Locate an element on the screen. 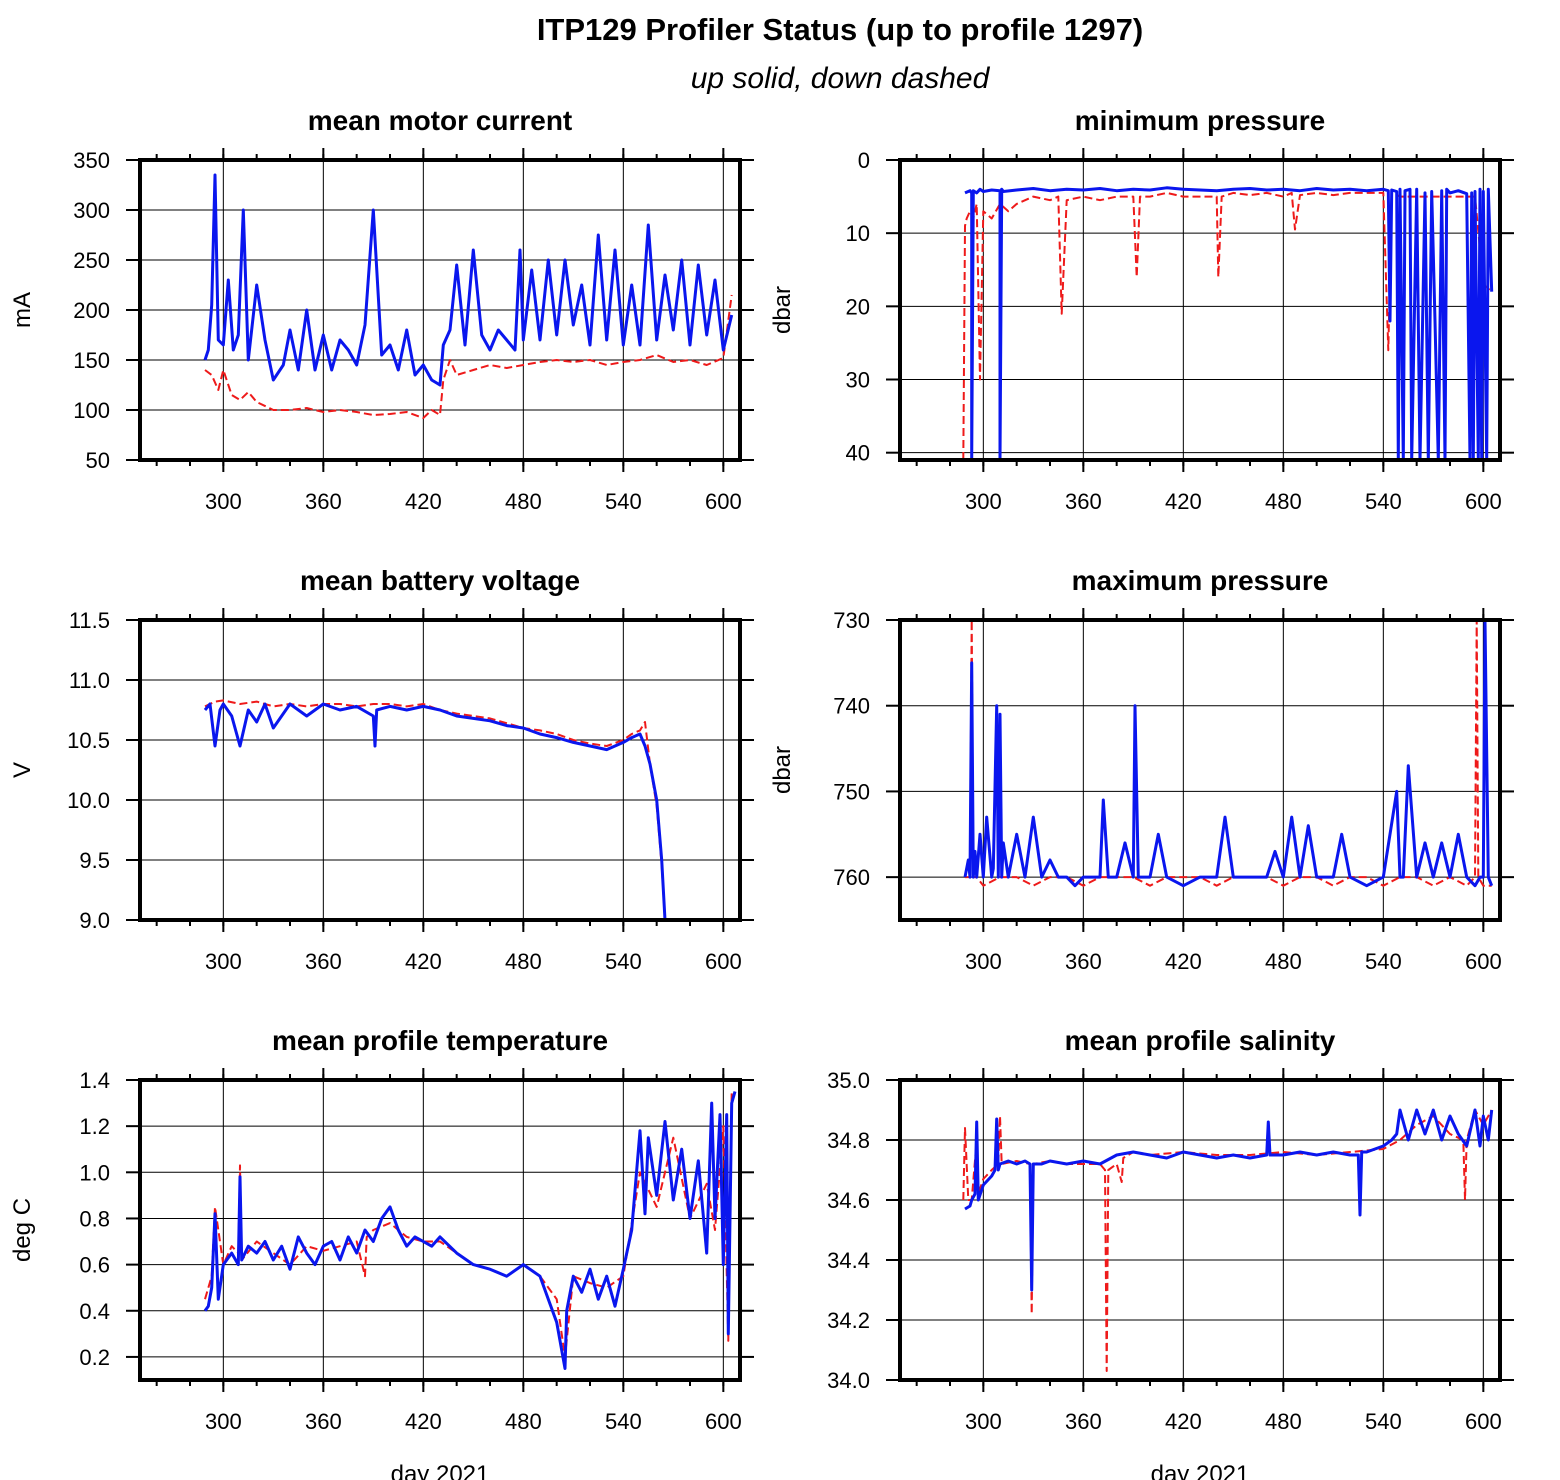 Image resolution: width=1560 pixels, height=1480 pixels. y-tick-label: 1.4 is located at coordinates (94, 1080).